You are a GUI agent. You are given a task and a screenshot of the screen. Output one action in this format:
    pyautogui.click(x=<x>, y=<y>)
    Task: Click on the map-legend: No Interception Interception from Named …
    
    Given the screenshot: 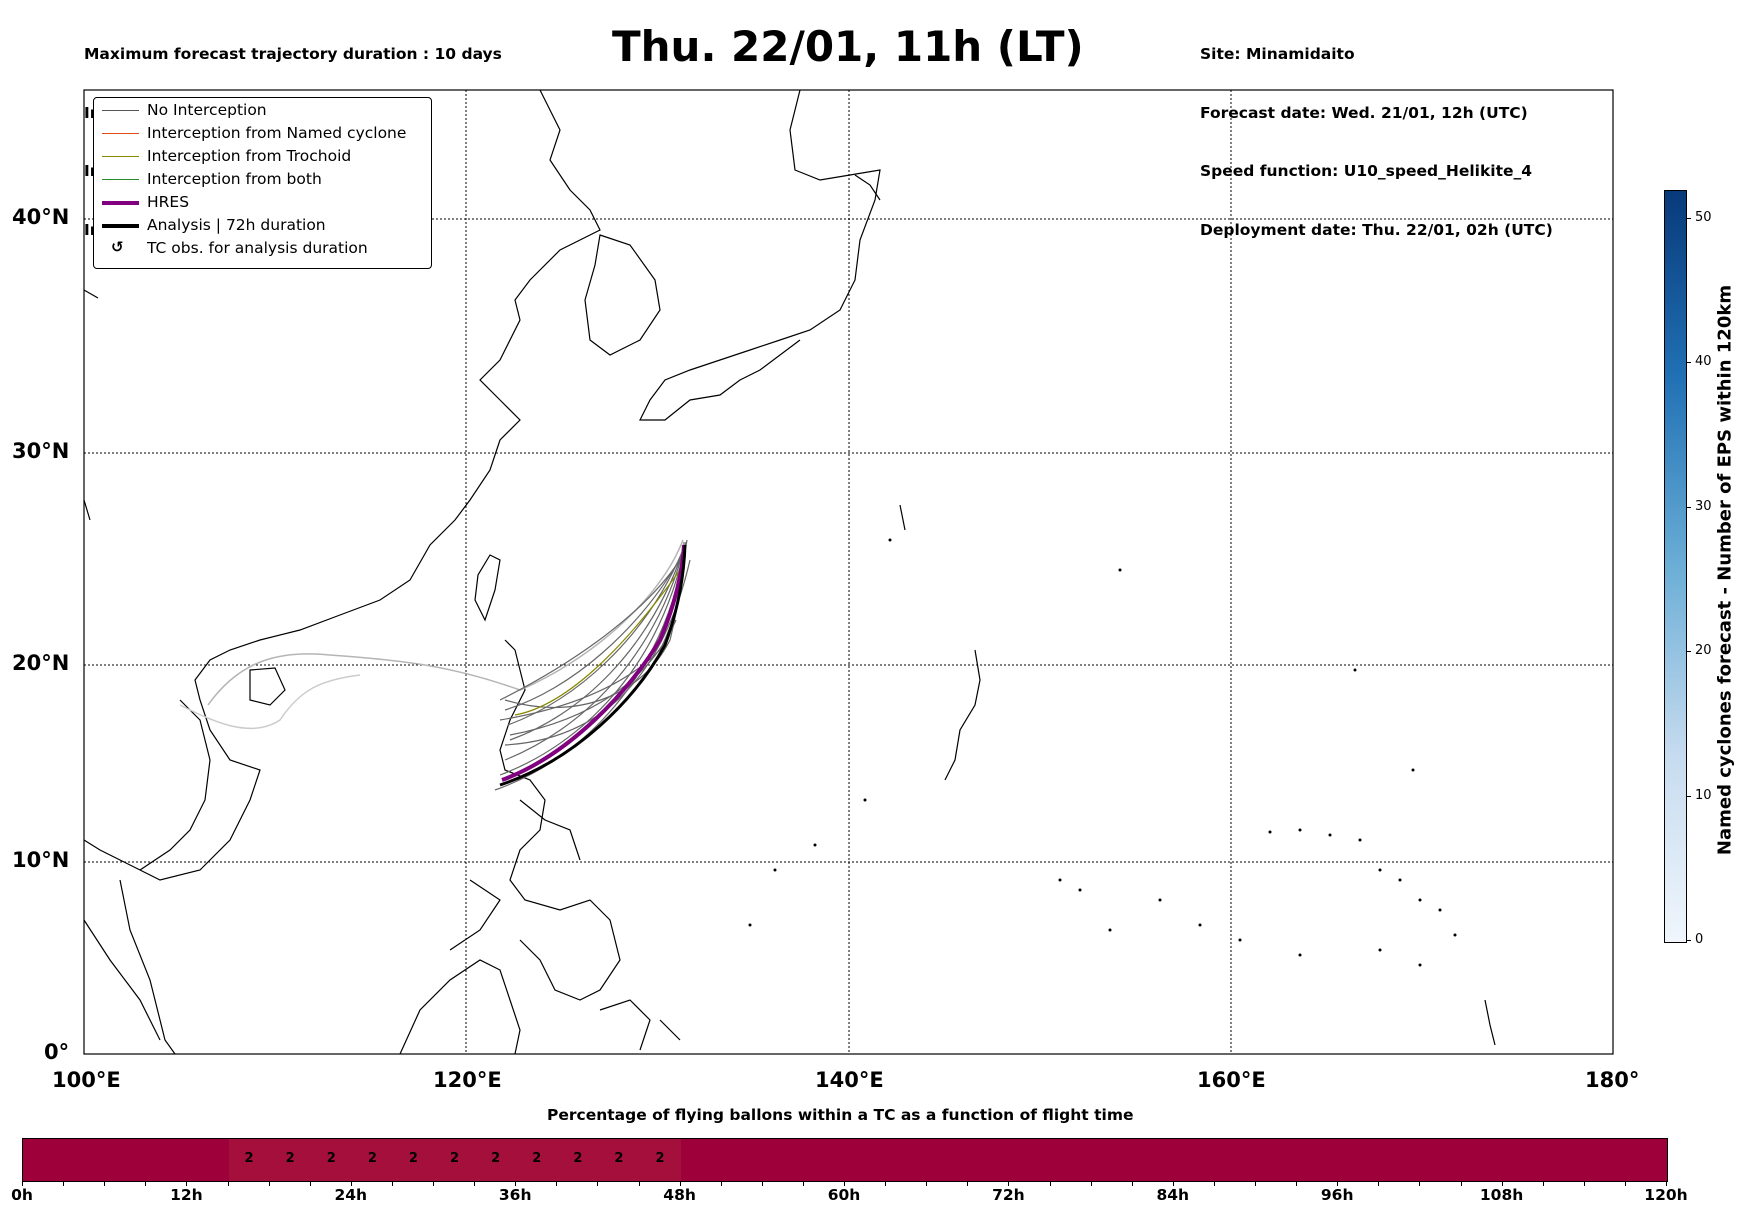 What is the action you would take?
    pyautogui.click(x=262, y=183)
    